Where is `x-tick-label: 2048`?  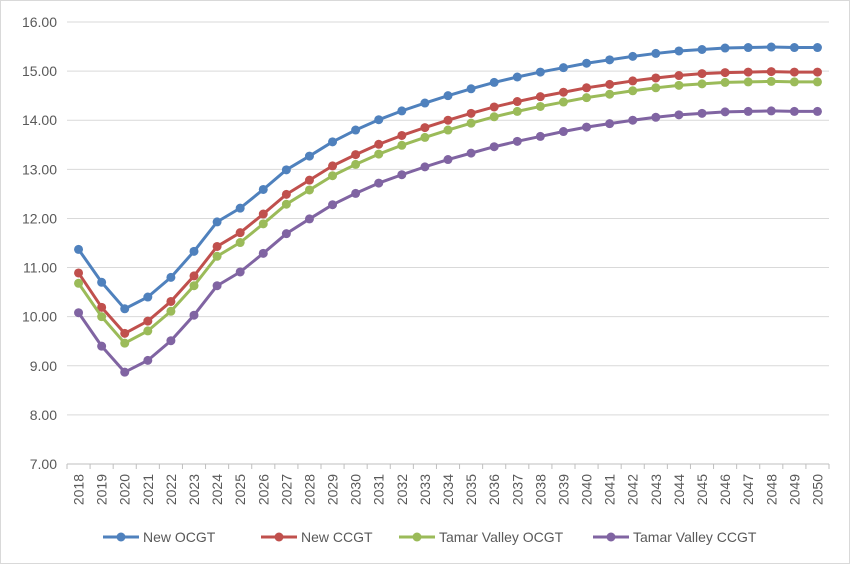
x-tick-label: 2048 is located at coordinates (771, 489).